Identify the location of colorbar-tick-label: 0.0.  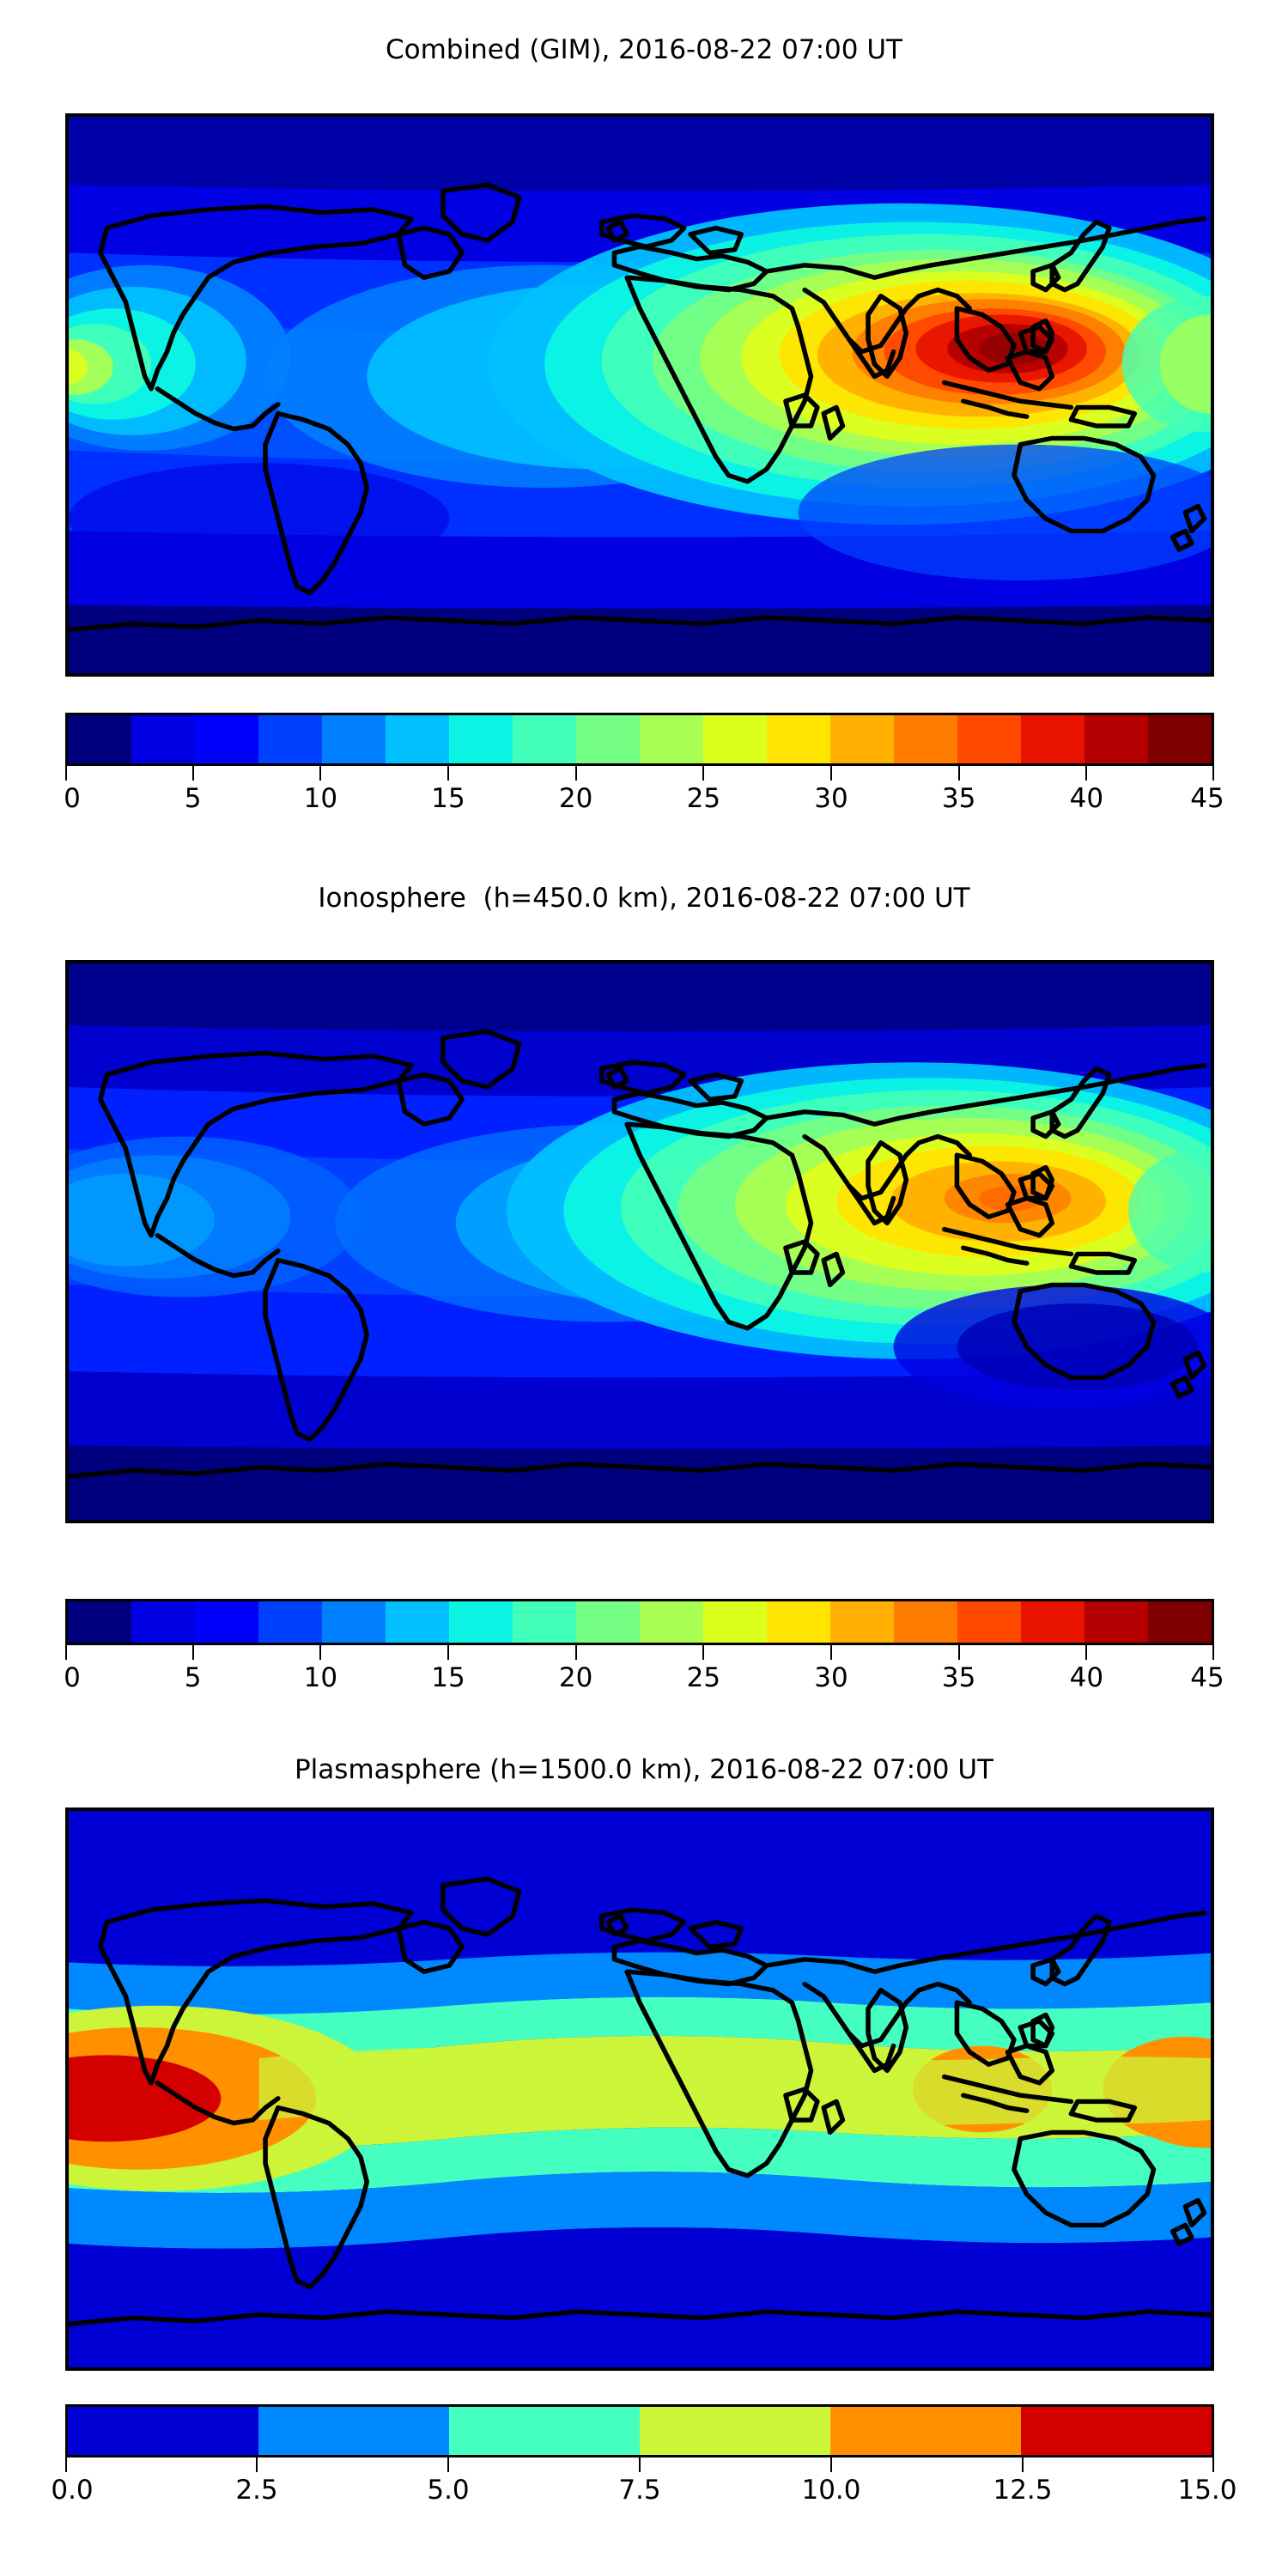
(72, 2490).